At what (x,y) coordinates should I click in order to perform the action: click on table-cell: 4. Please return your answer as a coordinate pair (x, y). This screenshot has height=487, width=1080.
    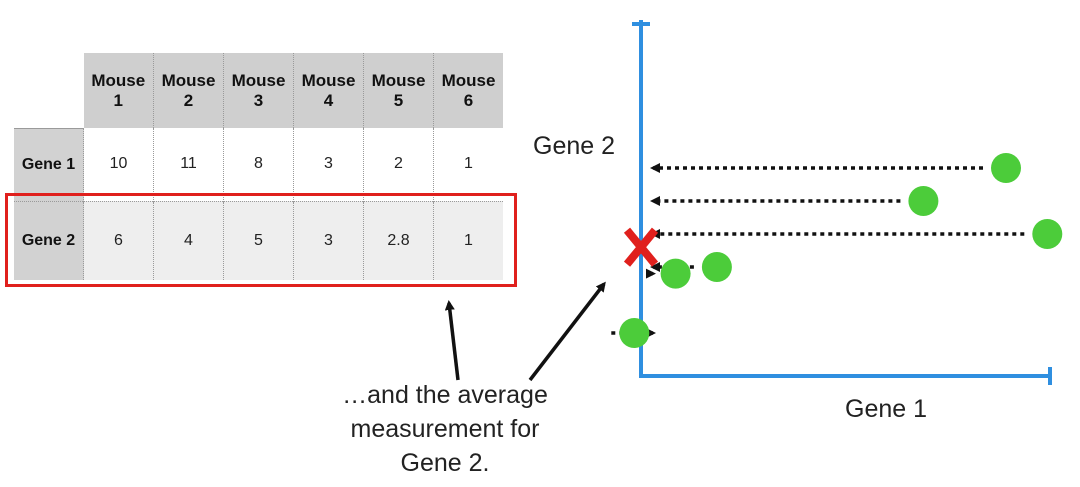
    Looking at the image, I should click on (188, 240).